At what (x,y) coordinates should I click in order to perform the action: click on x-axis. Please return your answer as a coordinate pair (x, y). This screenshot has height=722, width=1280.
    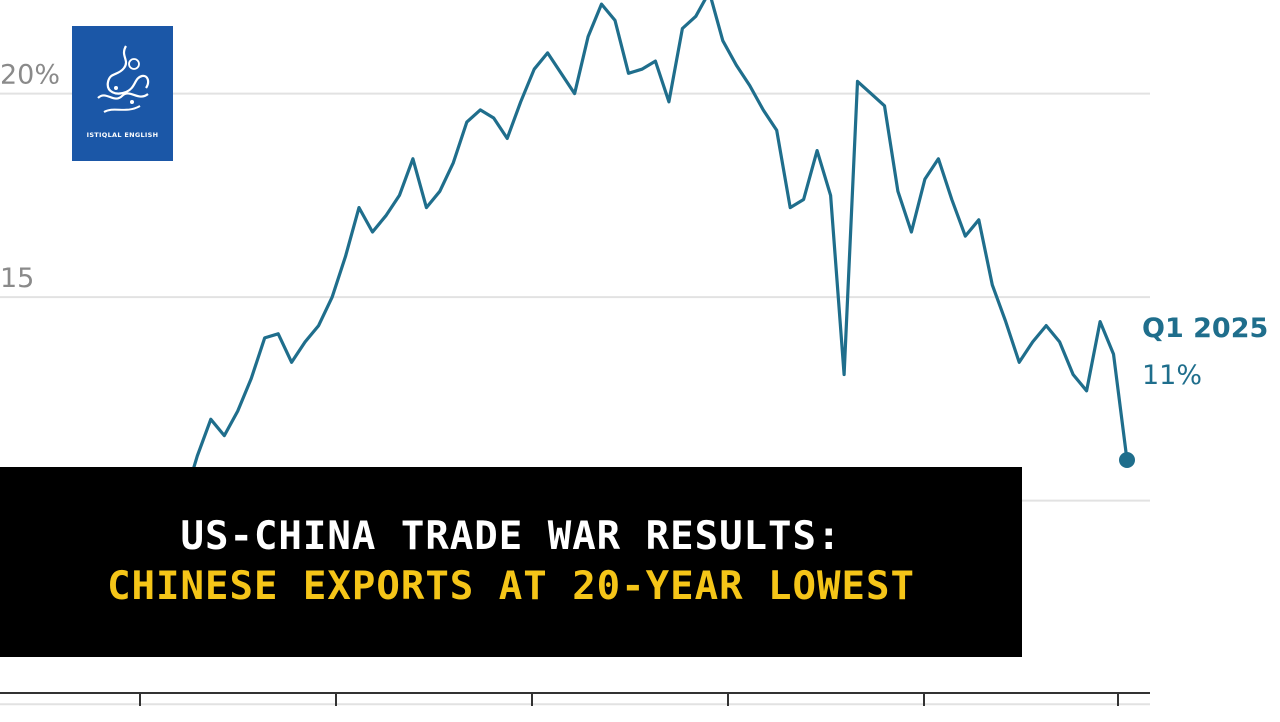
    Looking at the image, I should click on (575, 699).